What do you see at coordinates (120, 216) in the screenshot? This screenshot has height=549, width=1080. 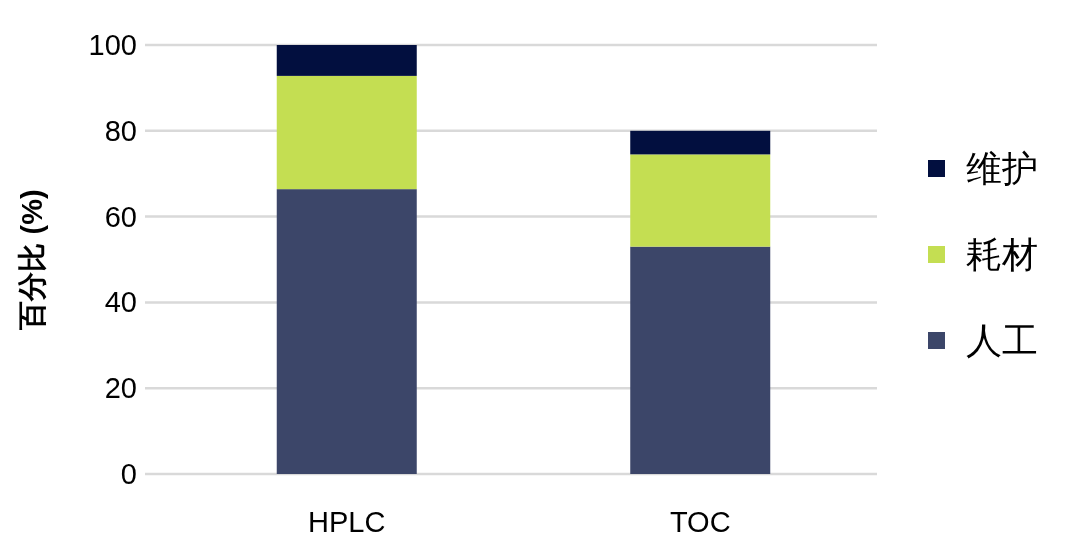 I see `y-tick-label: 60` at bounding box center [120, 216].